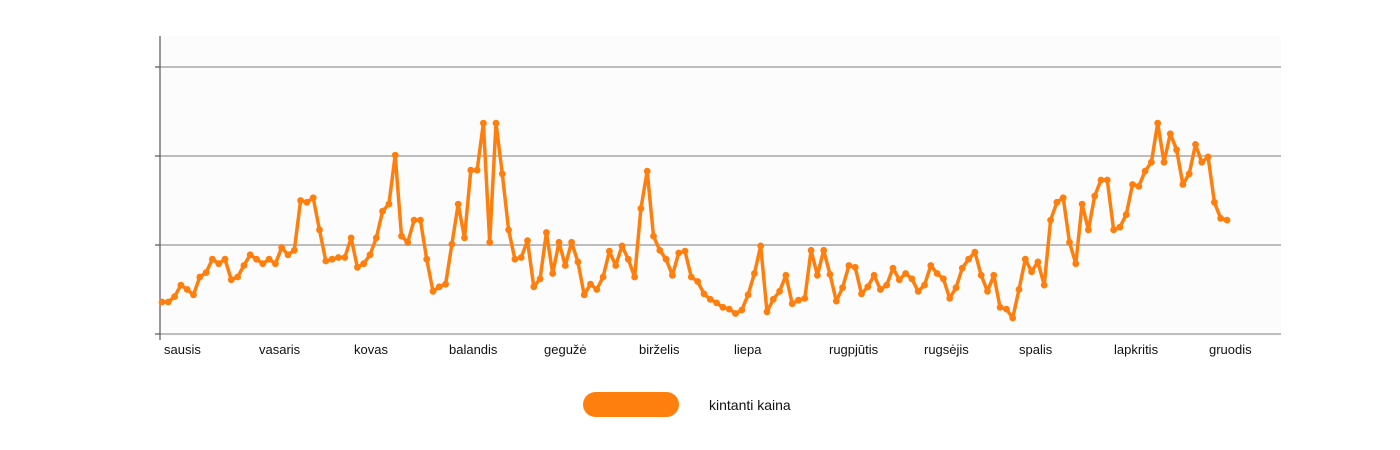  I want to click on y-axis-ticks, so click(157, 200).